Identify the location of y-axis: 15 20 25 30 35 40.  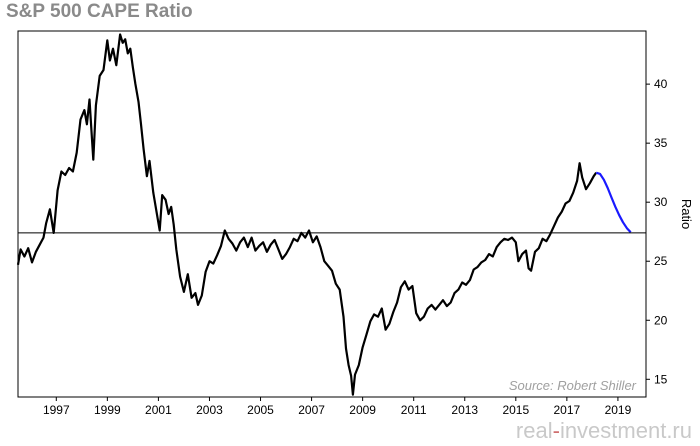
(657, 231).